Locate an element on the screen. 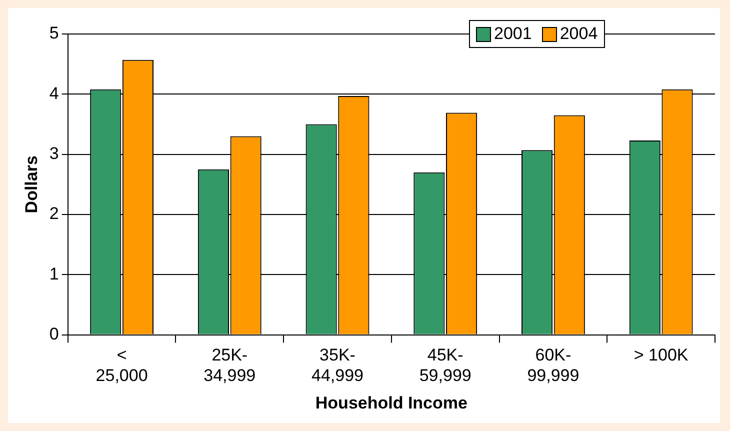 The image size is (730, 431). x-tick-label: 35K- 44,999 is located at coordinates (338, 366).